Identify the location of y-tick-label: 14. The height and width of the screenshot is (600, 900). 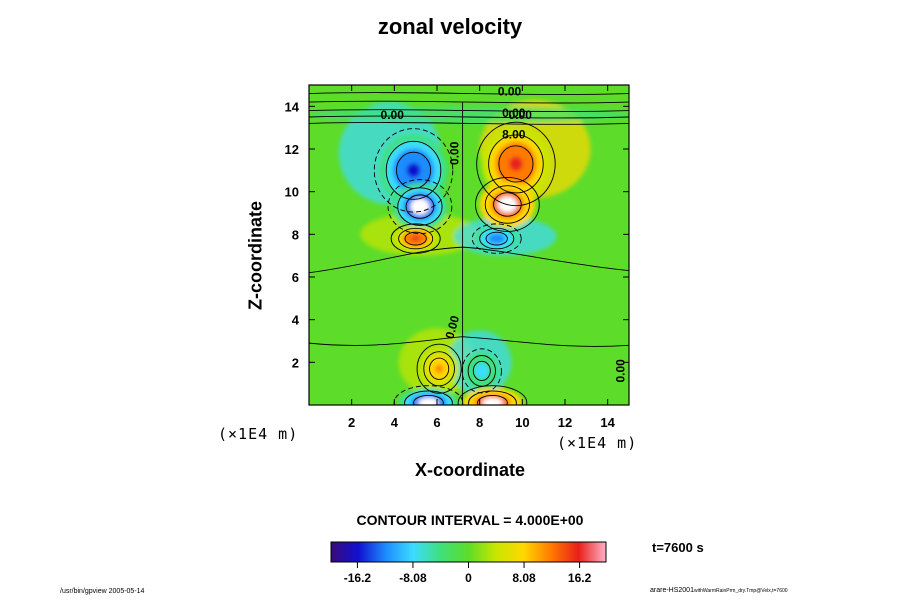
(292, 106).